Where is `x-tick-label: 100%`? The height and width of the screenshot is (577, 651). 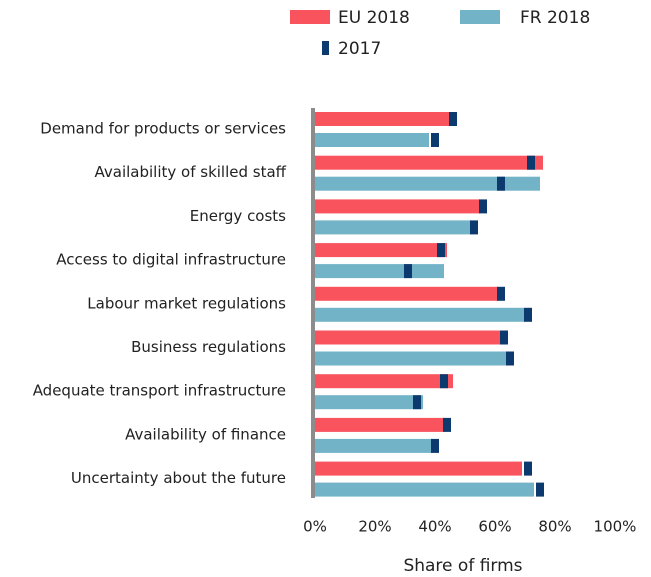 x-tick-label: 100% is located at coordinates (615, 527).